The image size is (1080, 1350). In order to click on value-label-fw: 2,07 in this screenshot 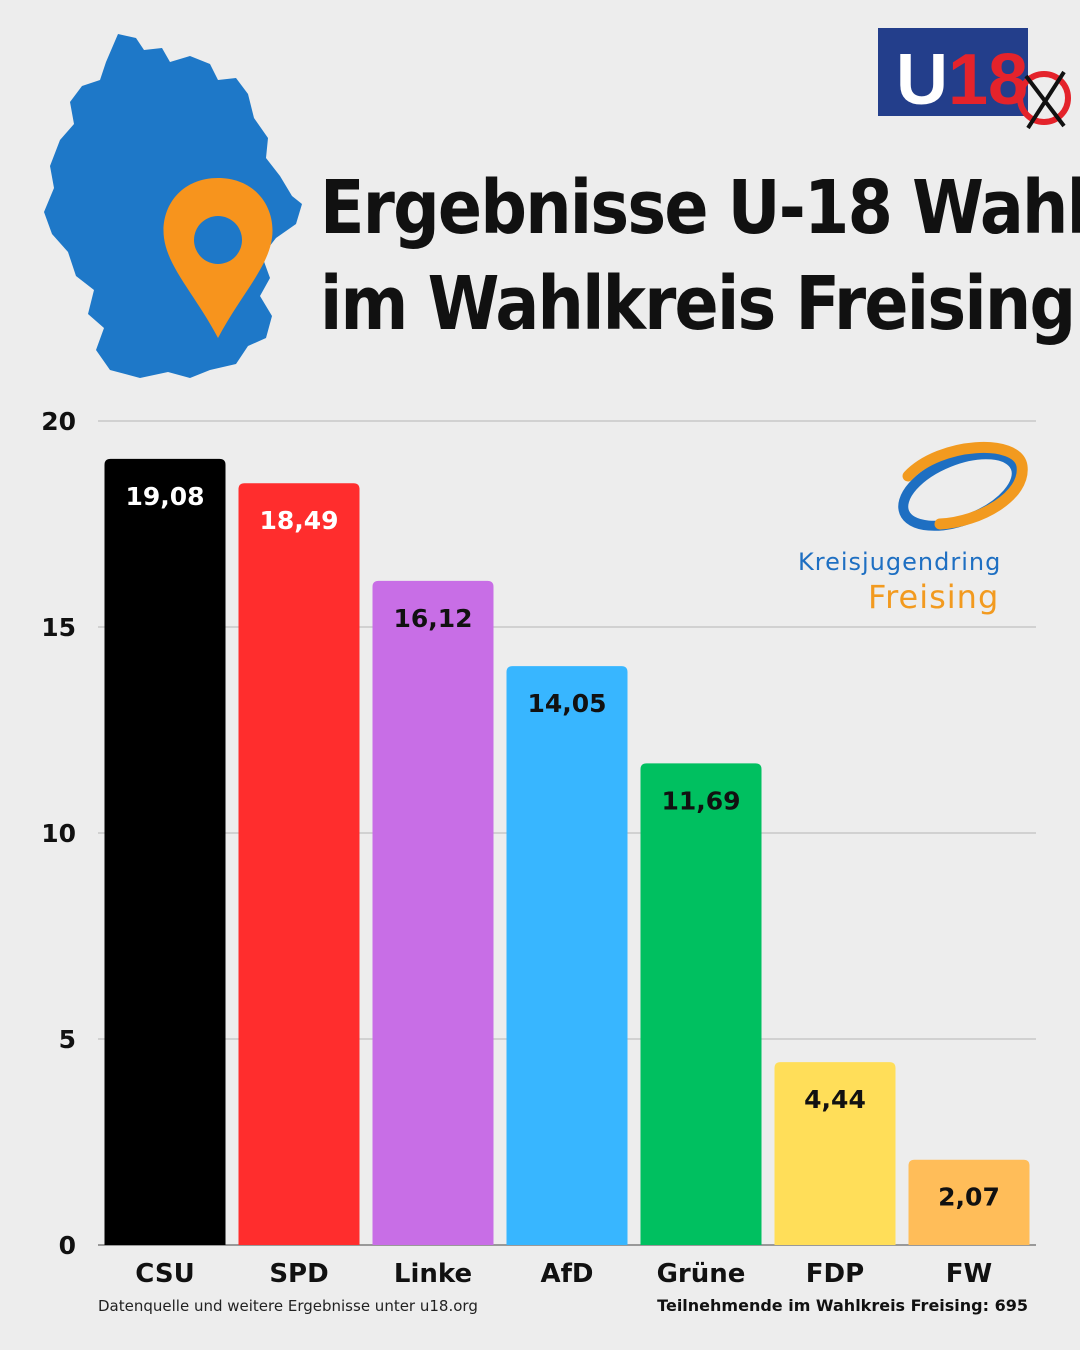, I will do `click(969, 1197)`.